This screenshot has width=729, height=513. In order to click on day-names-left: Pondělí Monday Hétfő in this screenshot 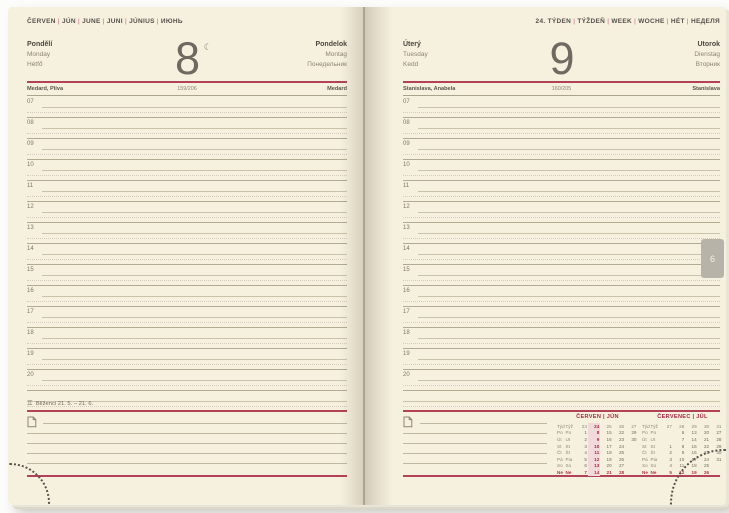, I will do `click(39, 55)`.